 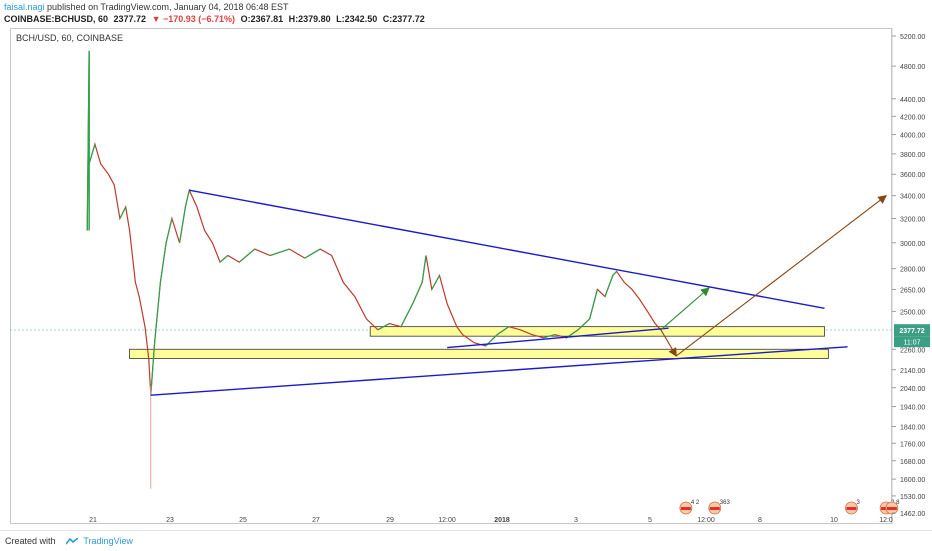 What do you see at coordinates (912, 371) in the screenshot?
I see `y-tick-label: 2140.00` at bounding box center [912, 371].